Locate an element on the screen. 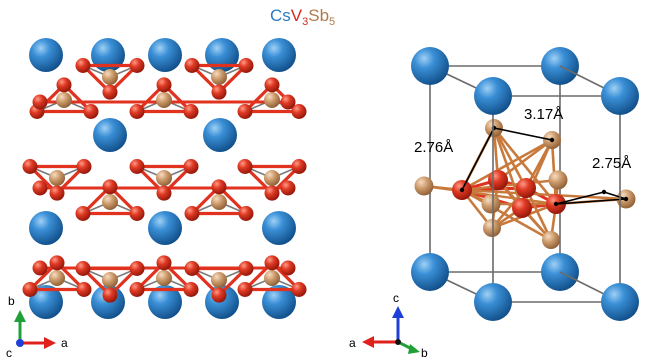  distance-label-2-75: 2.75Å is located at coordinates (611, 163).